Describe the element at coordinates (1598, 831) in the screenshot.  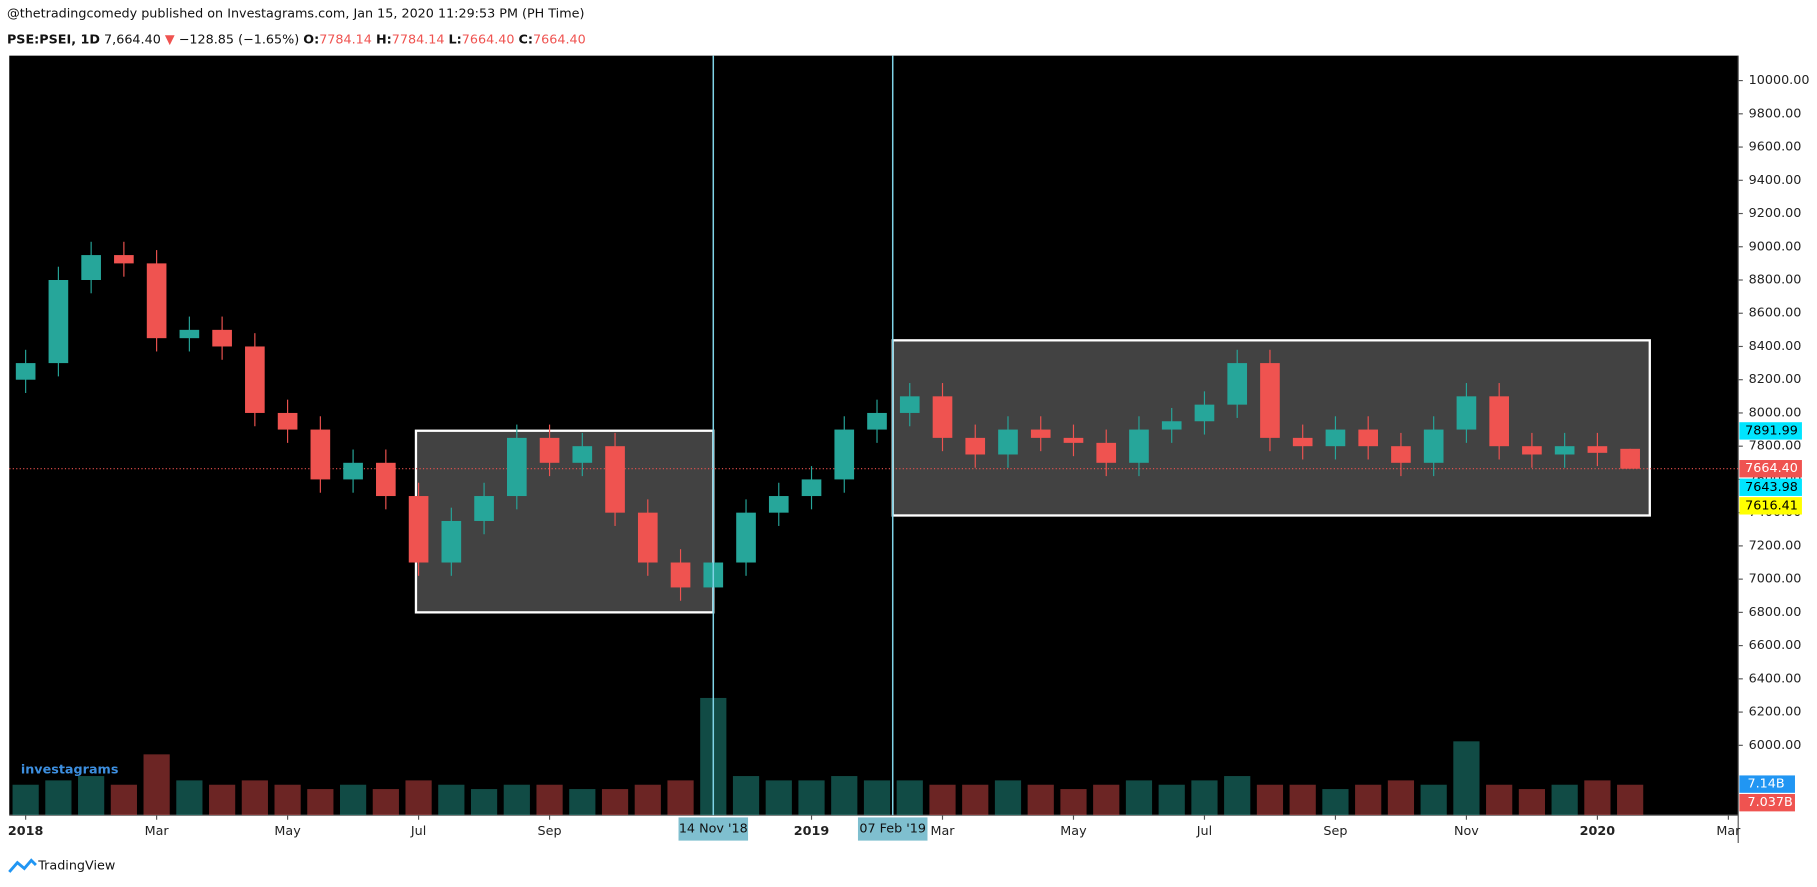
I see `x-tick-label: 2020` at that location.